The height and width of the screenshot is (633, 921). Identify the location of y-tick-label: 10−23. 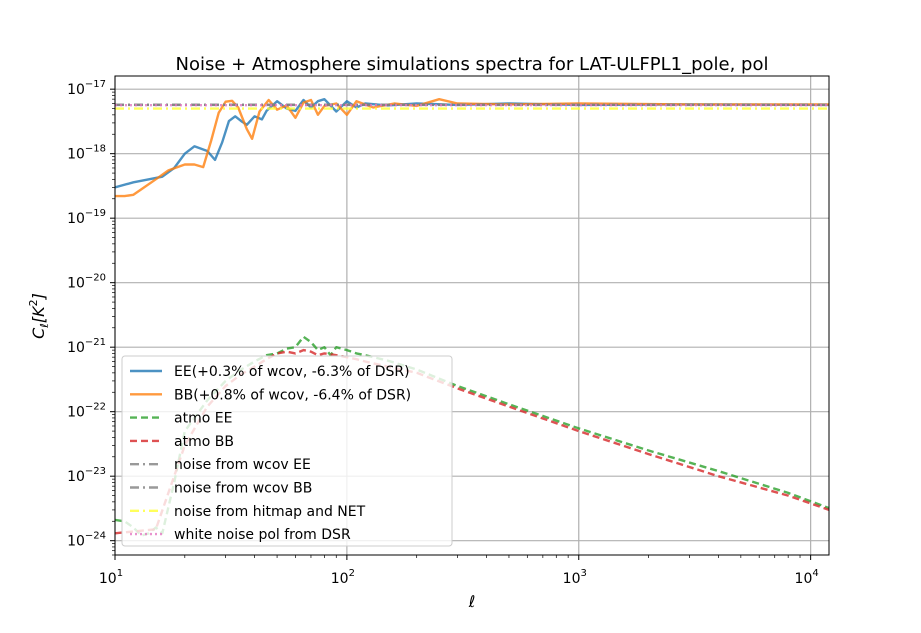
(86, 475).